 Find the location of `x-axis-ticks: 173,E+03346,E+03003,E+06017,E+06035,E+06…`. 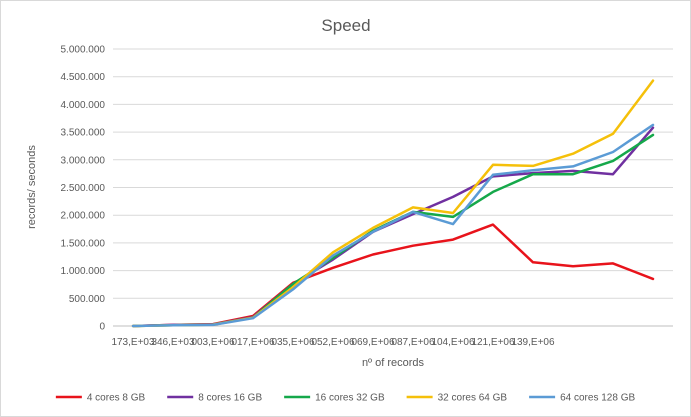

x-axis-ticks: 173,E+03346,E+03003,E+06017,E+06035,E+06… is located at coordinates (333, 342).